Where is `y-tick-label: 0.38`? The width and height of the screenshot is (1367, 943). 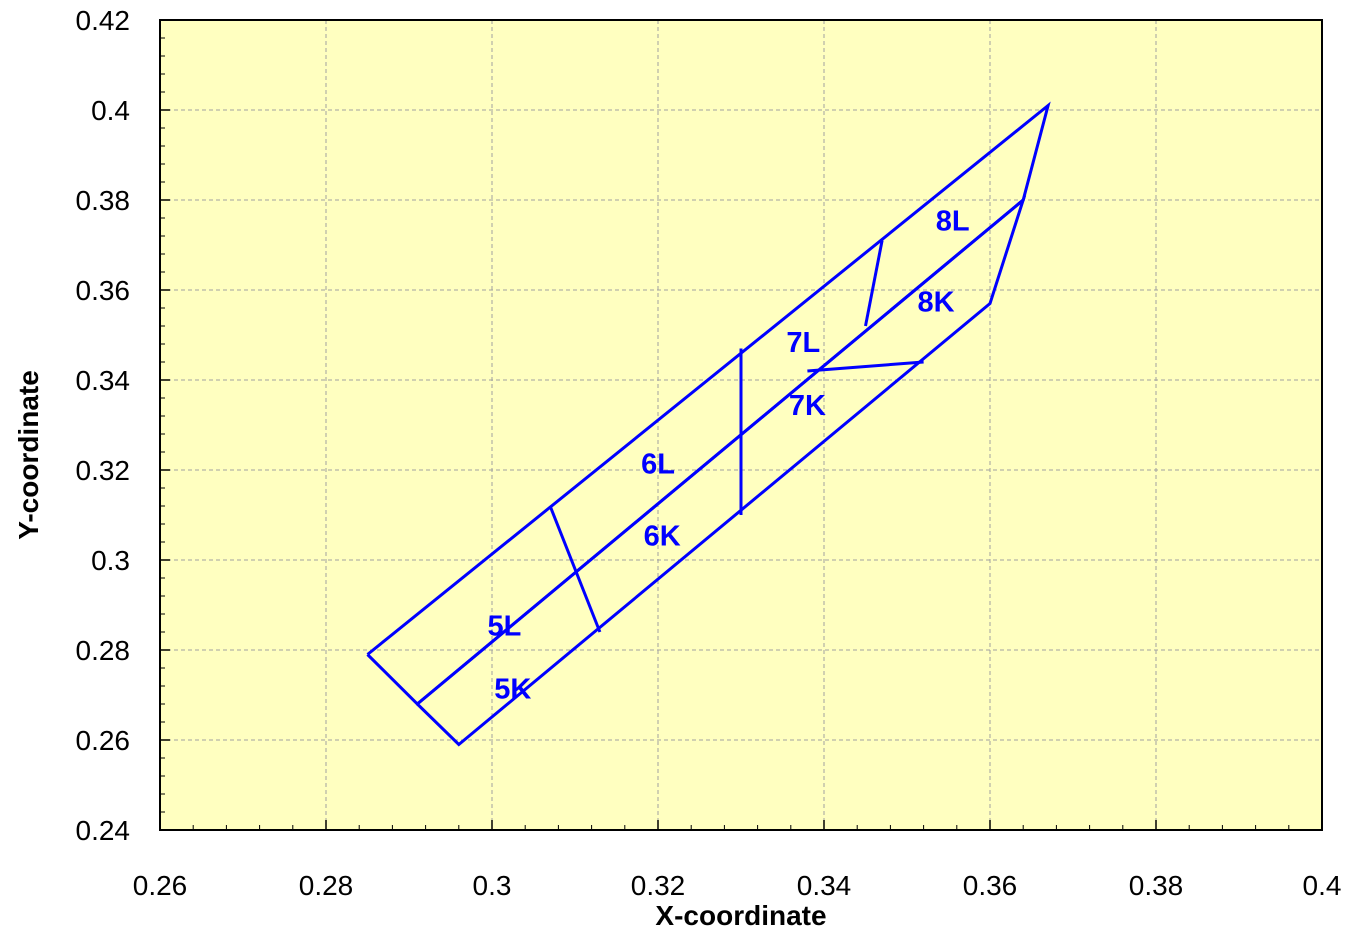 y-tick-label: 0.38 is located at coordinates (103, 200).